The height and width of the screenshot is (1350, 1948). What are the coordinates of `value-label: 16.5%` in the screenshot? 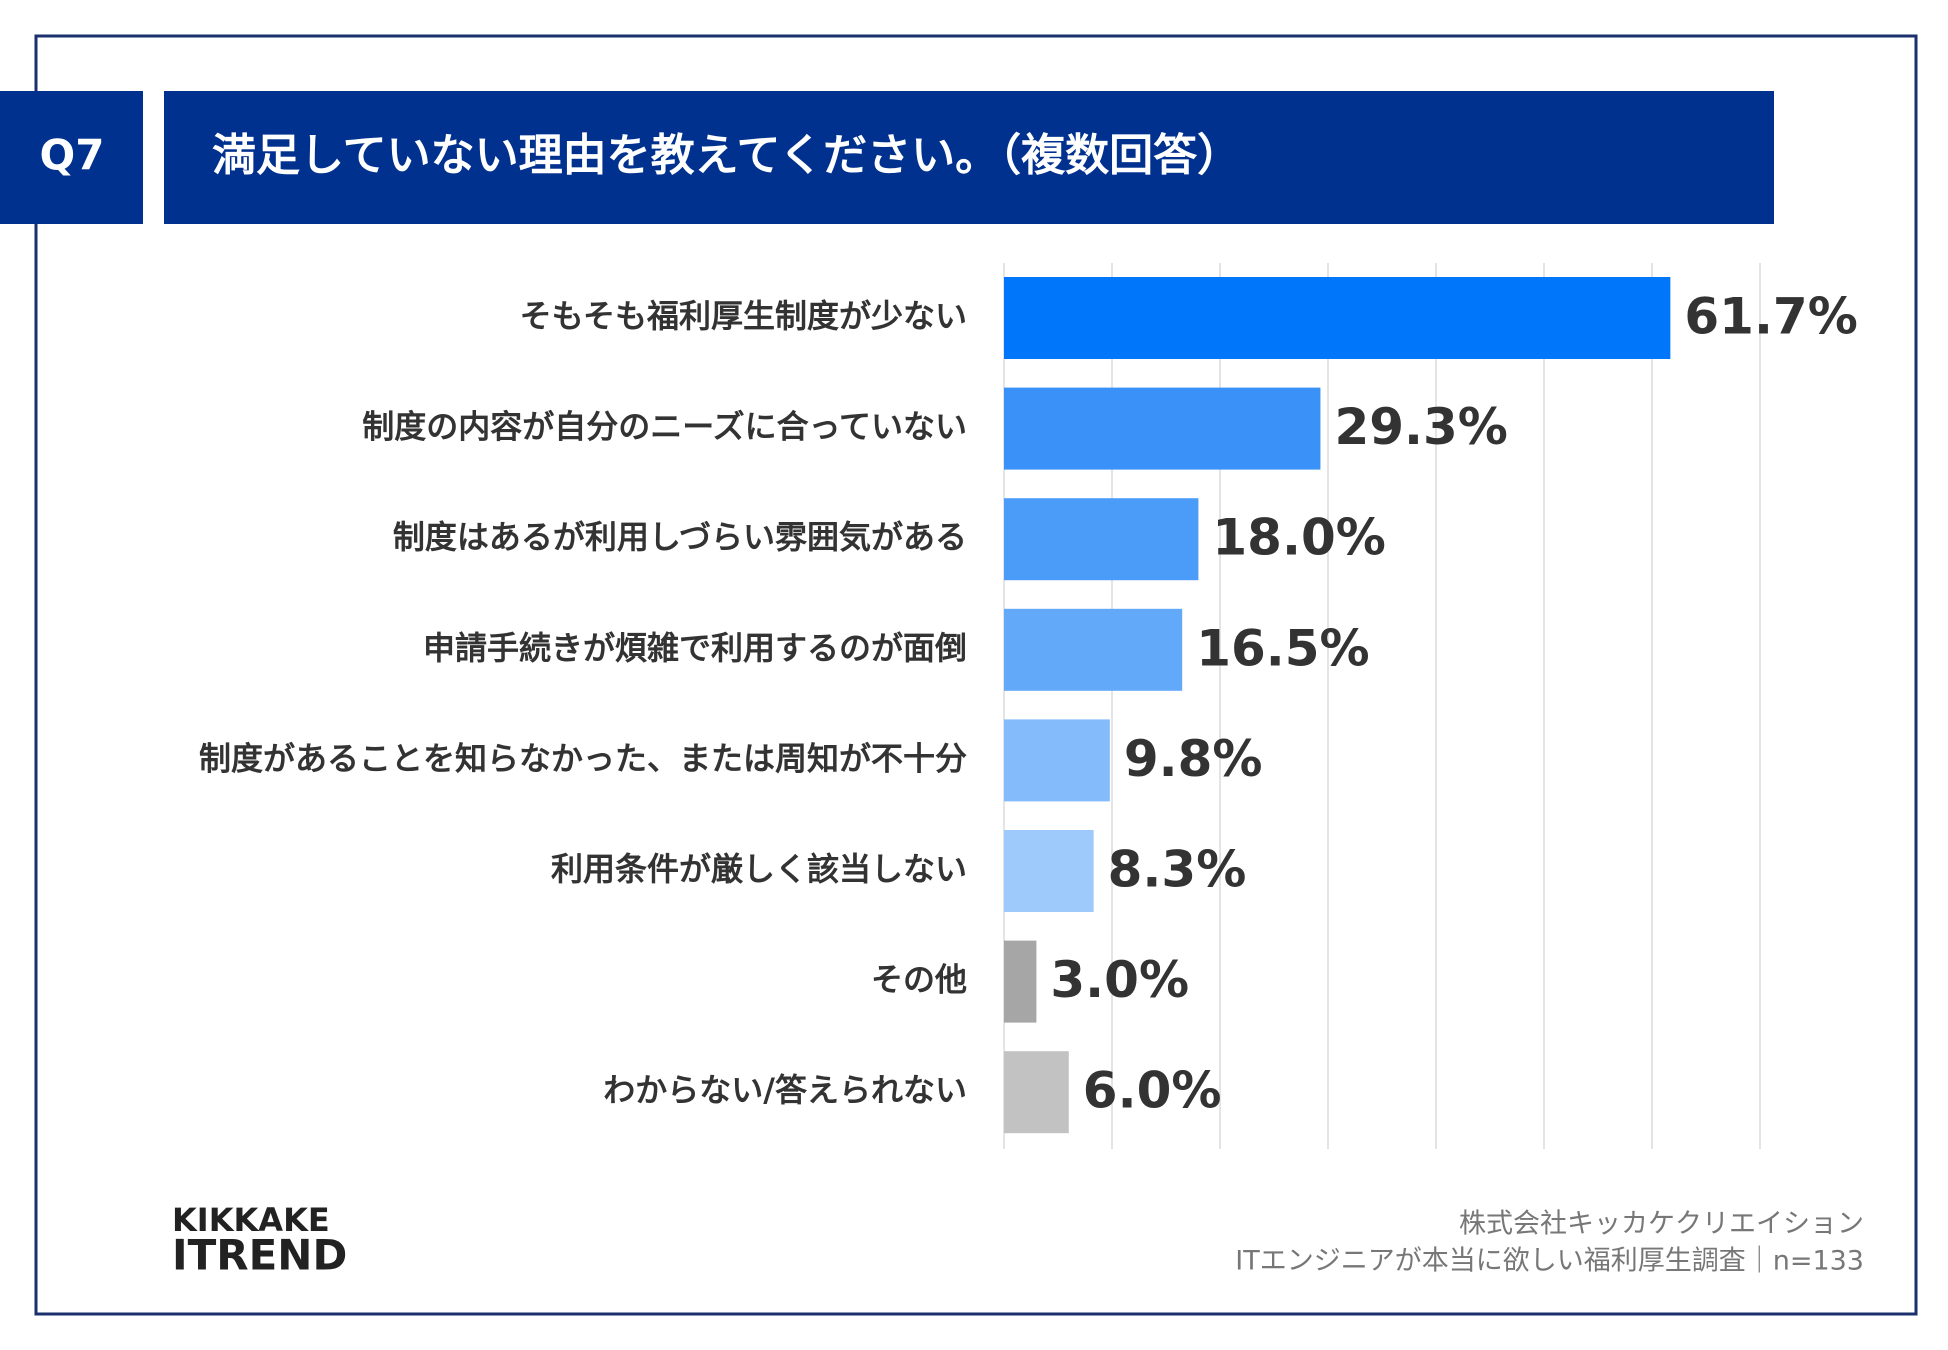 It's located at (1282, 648).